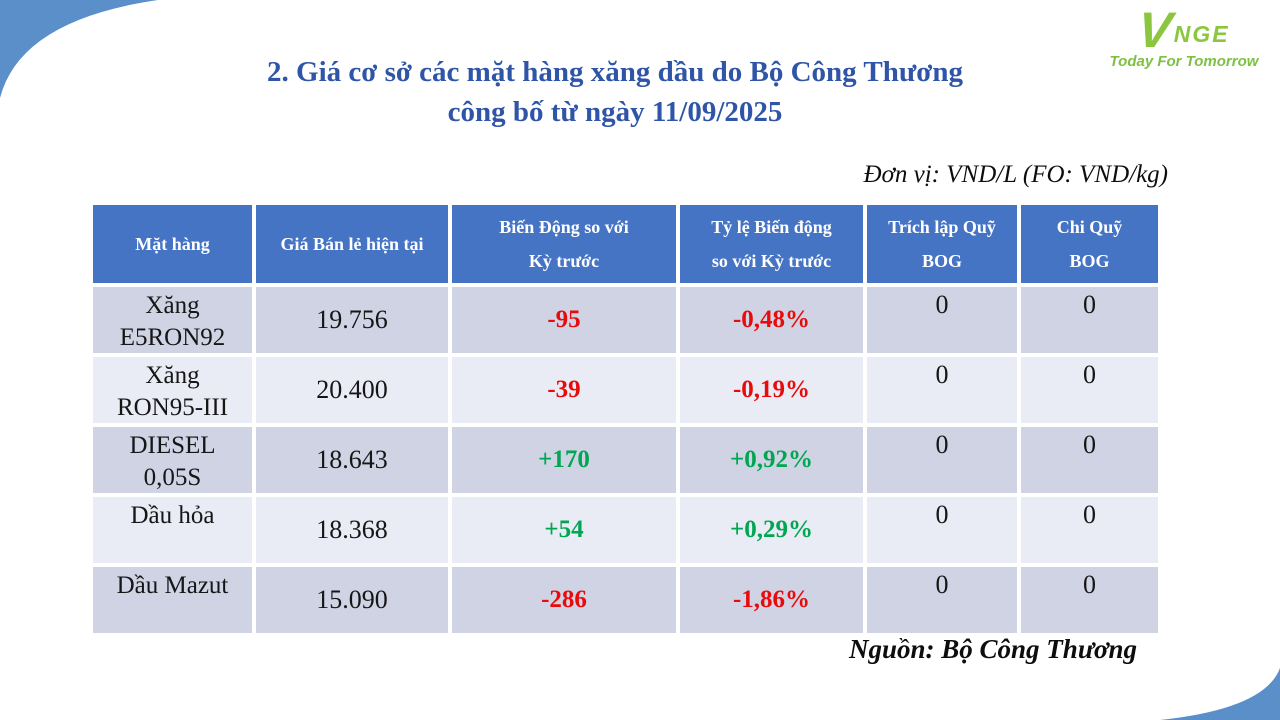 The width and height of the screenshot is (1280, 720). What do you see at coordinates (564, 261) in the screenshot?
I see `header-line: Kỳ trước` at bounding box center [564, 261].